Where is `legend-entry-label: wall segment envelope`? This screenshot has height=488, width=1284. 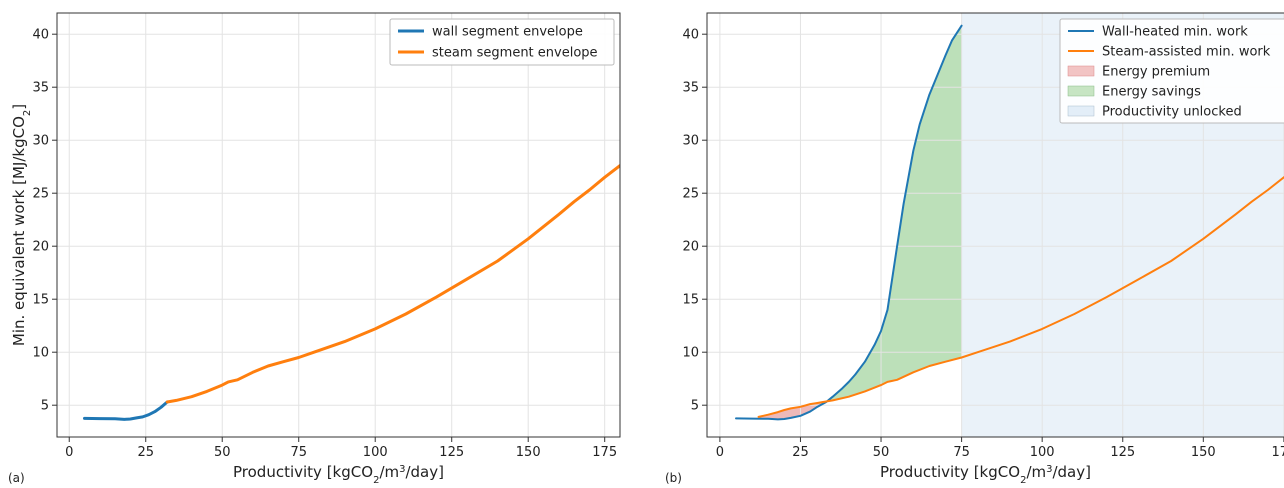
legend-entry-label: wall segment envelope is located at coordinates (507, 32).